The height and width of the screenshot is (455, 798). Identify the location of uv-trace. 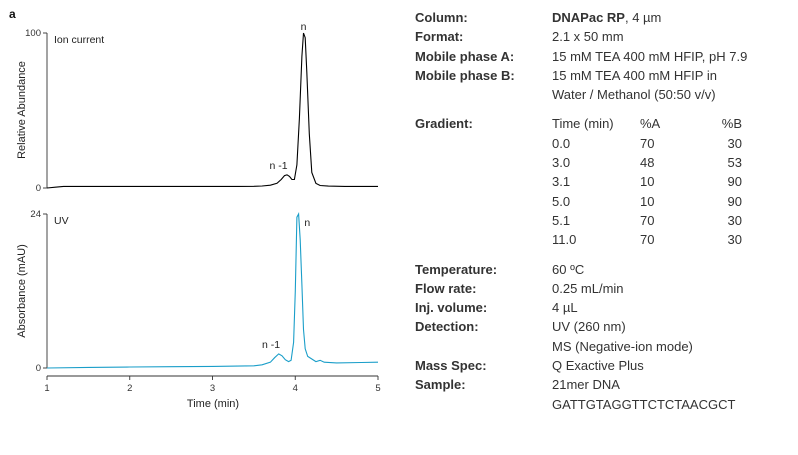
(212, 290).